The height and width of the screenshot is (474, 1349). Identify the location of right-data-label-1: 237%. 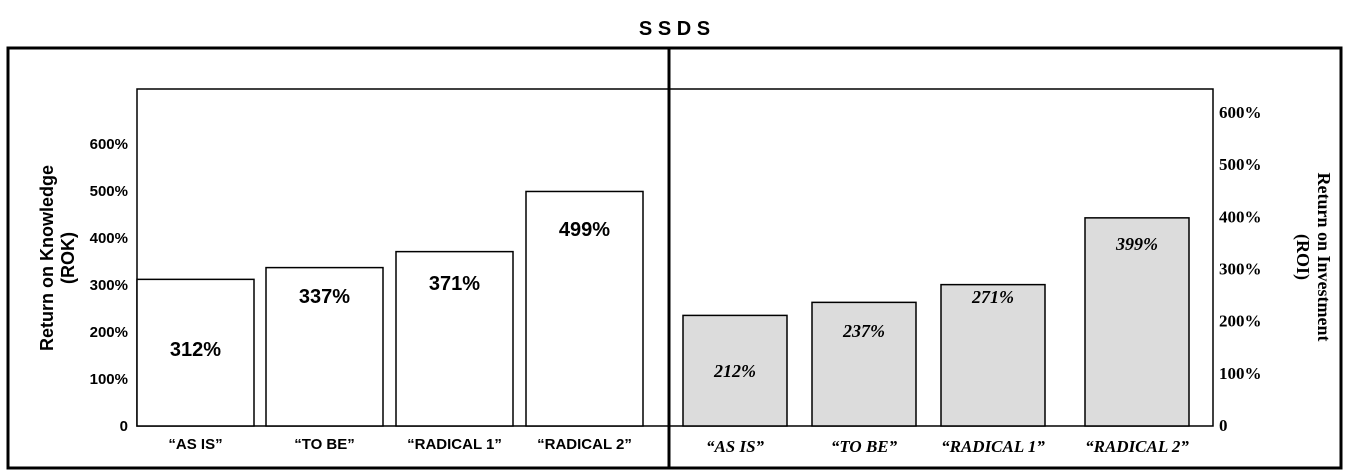
(863, 331).